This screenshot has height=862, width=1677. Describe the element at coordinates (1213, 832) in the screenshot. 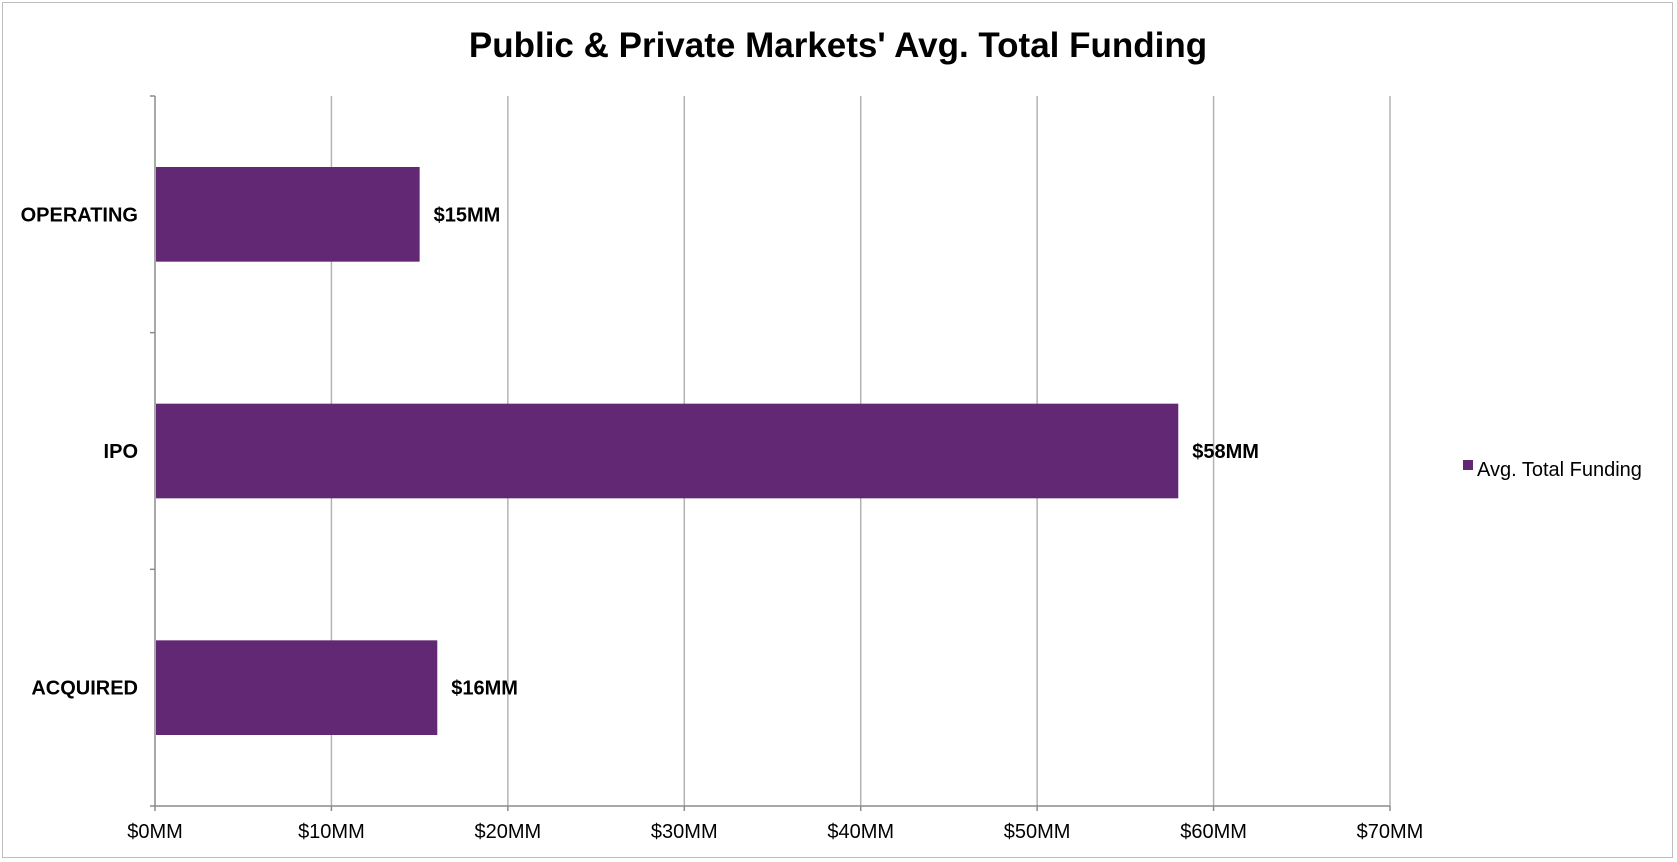

I see `x-tick-label-6: $60MM` at that location.